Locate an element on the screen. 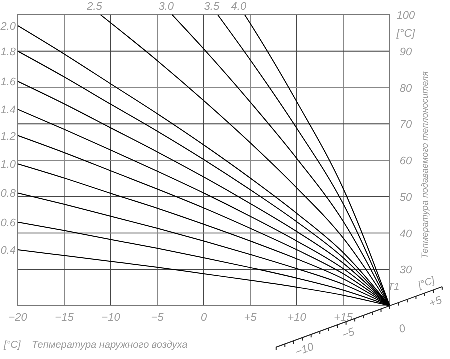 This screenshot has height=359, width=450. series-label: 4.0 is located at coordinates (239, 7).